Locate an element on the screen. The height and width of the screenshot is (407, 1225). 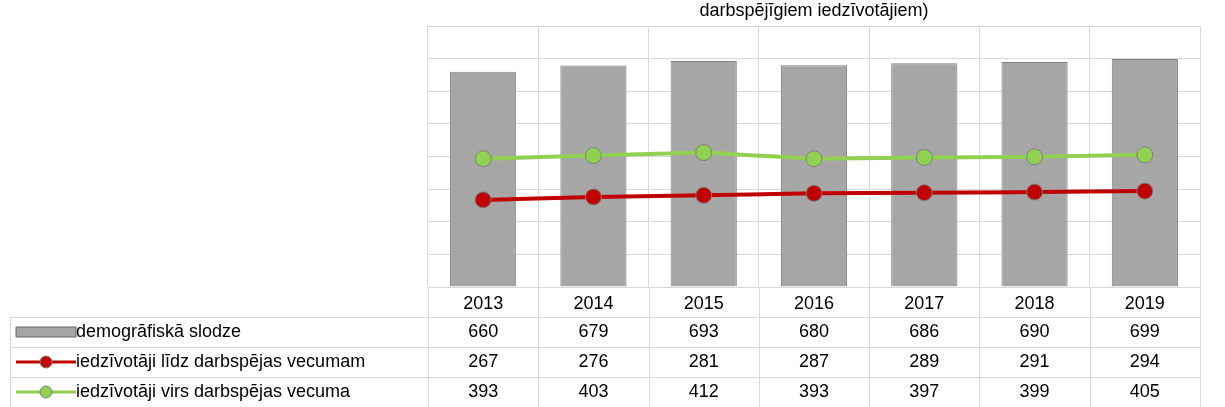
data-label: 660 is located at coordinates (483, 330).